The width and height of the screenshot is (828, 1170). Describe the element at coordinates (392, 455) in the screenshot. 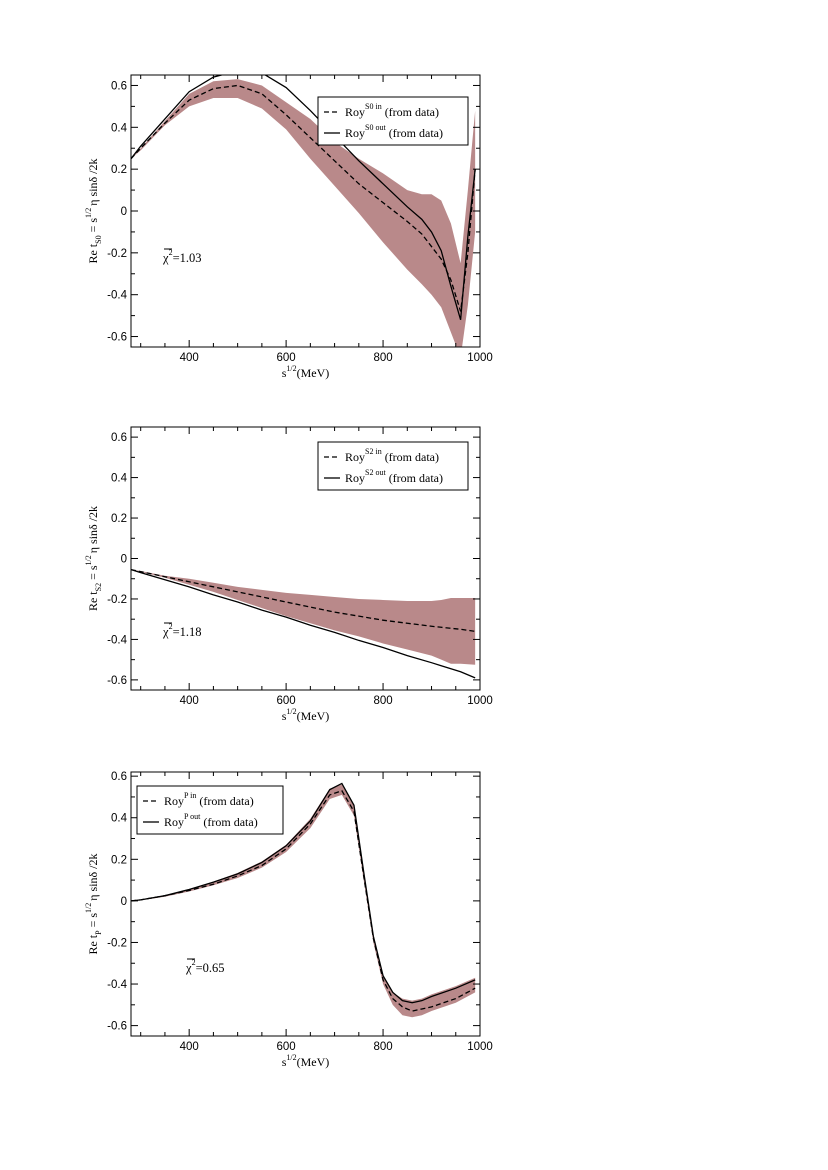

I see `legend-entry: RoyS2 in (from data)` at that location.